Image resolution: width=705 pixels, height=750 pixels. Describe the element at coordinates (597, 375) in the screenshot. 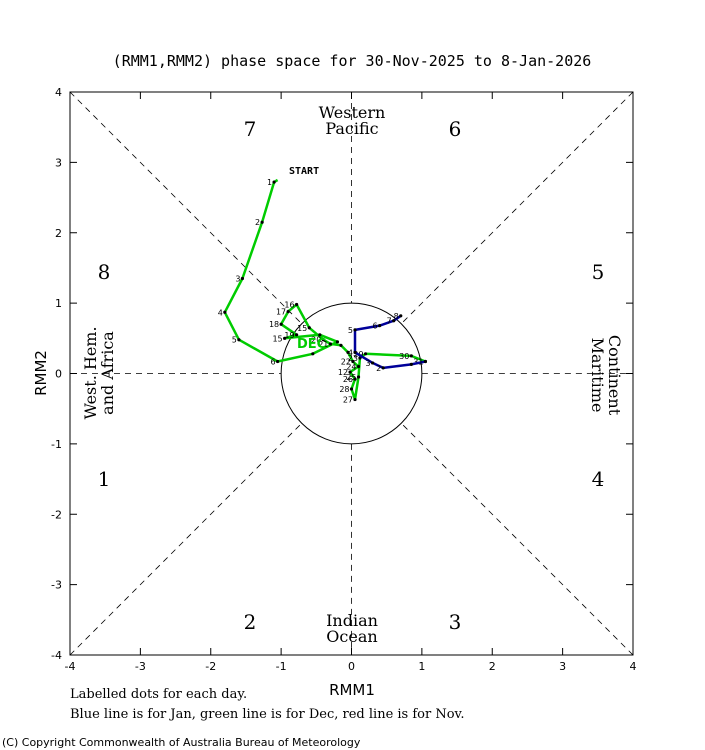

I see `region-right-line1: Maritime` at that location.